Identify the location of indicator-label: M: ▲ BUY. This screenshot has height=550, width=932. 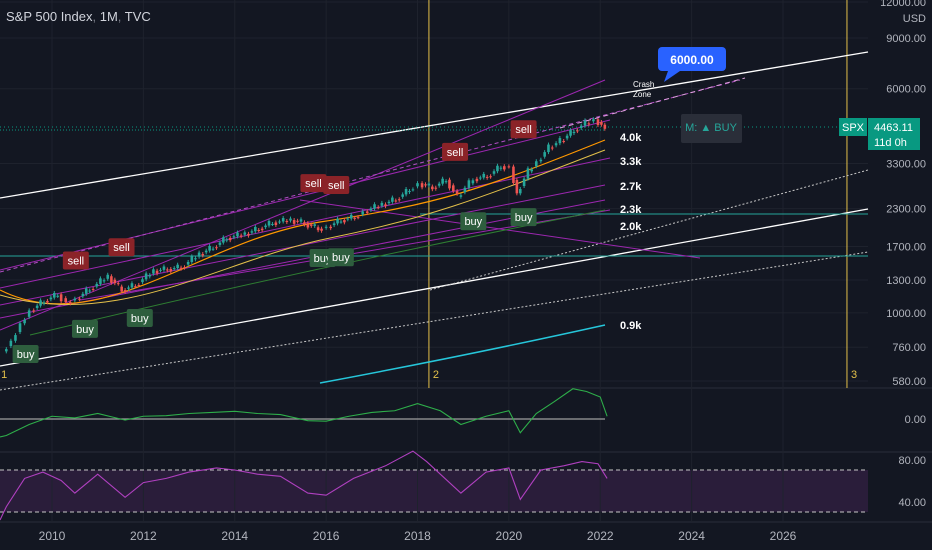
(711, 128).